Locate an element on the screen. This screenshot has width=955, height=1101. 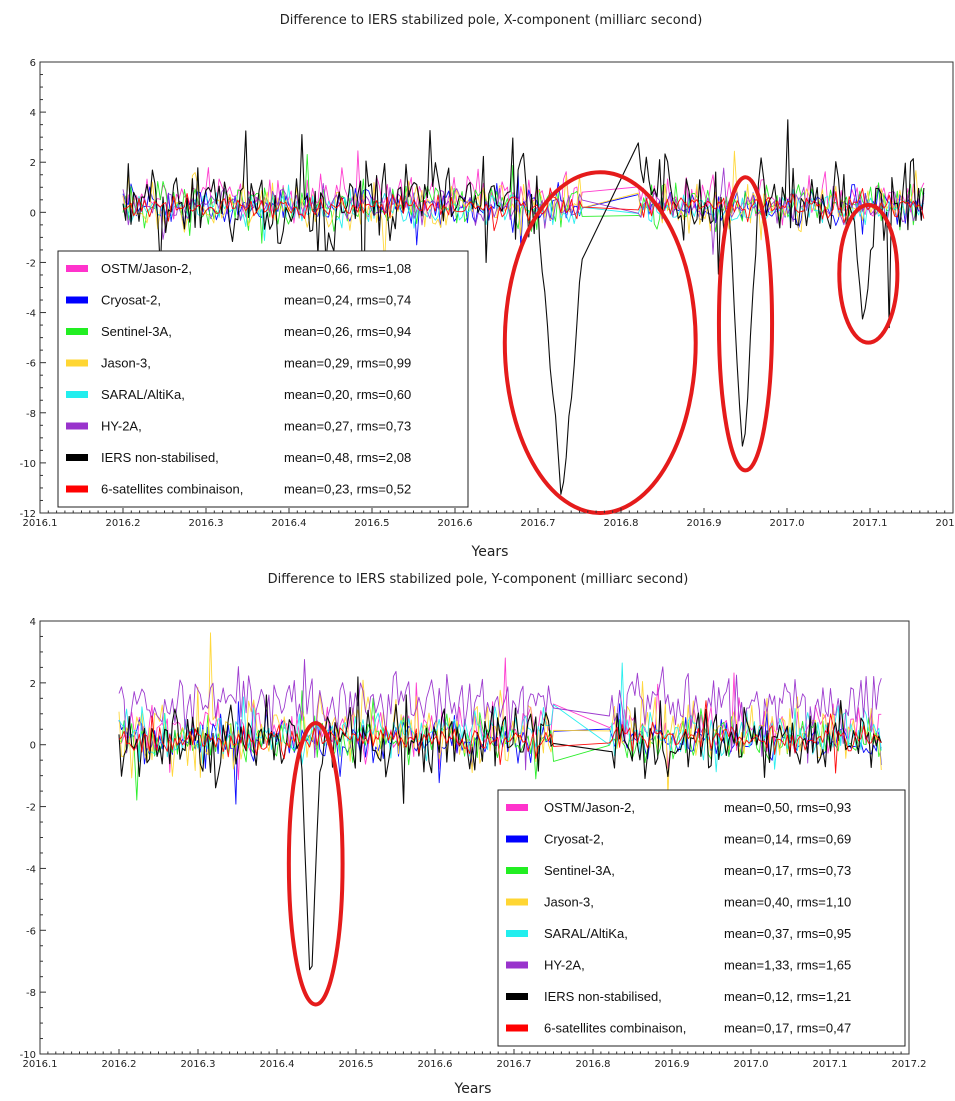
legend-series-stats: mean=0,12, rms=1,21 is located at coordinates (787, 996).